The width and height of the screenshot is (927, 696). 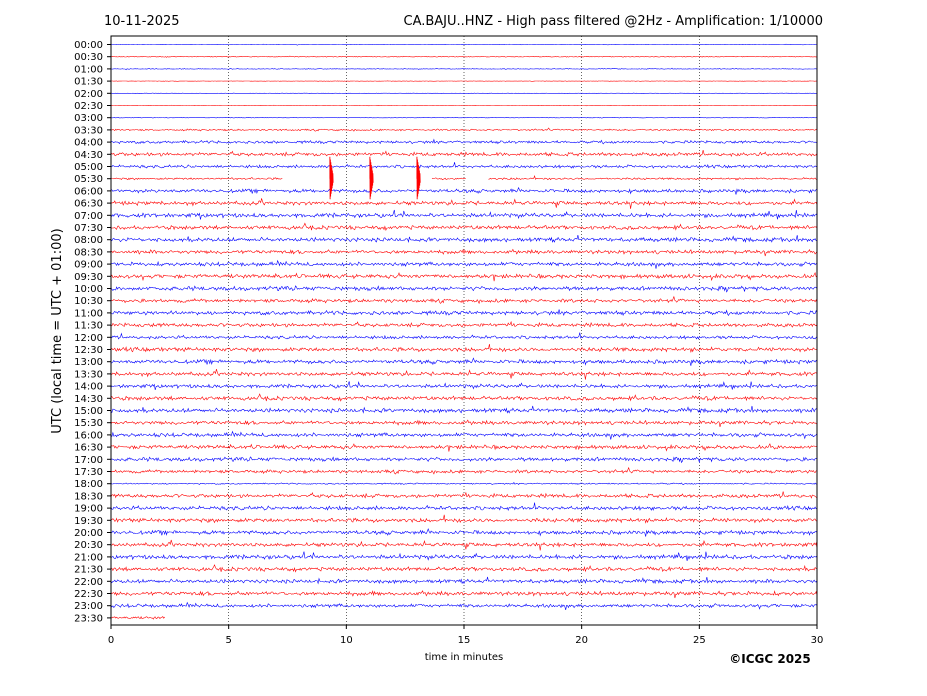 What do you see at coordinates (88, 94) in the screenshot?
I see `y-tick-label: 02:00` at bounding box center [88, 94].